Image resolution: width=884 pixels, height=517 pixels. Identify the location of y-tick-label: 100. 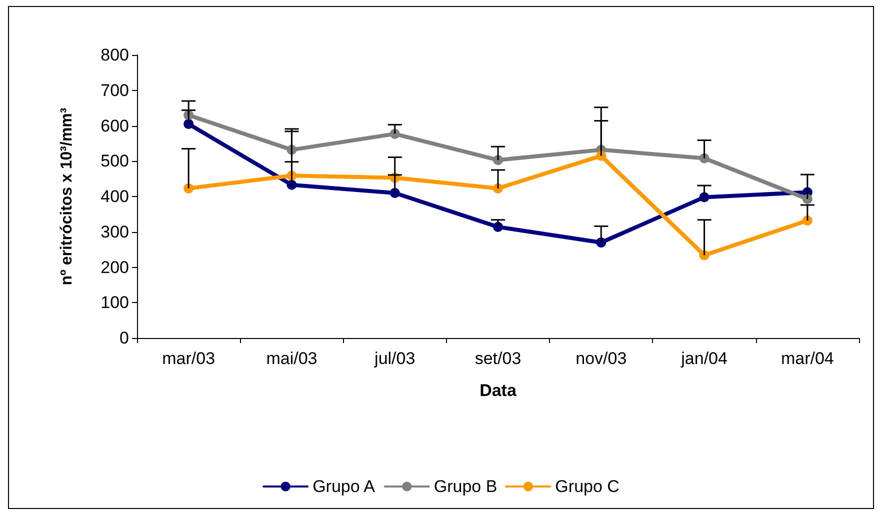
(114, 302).